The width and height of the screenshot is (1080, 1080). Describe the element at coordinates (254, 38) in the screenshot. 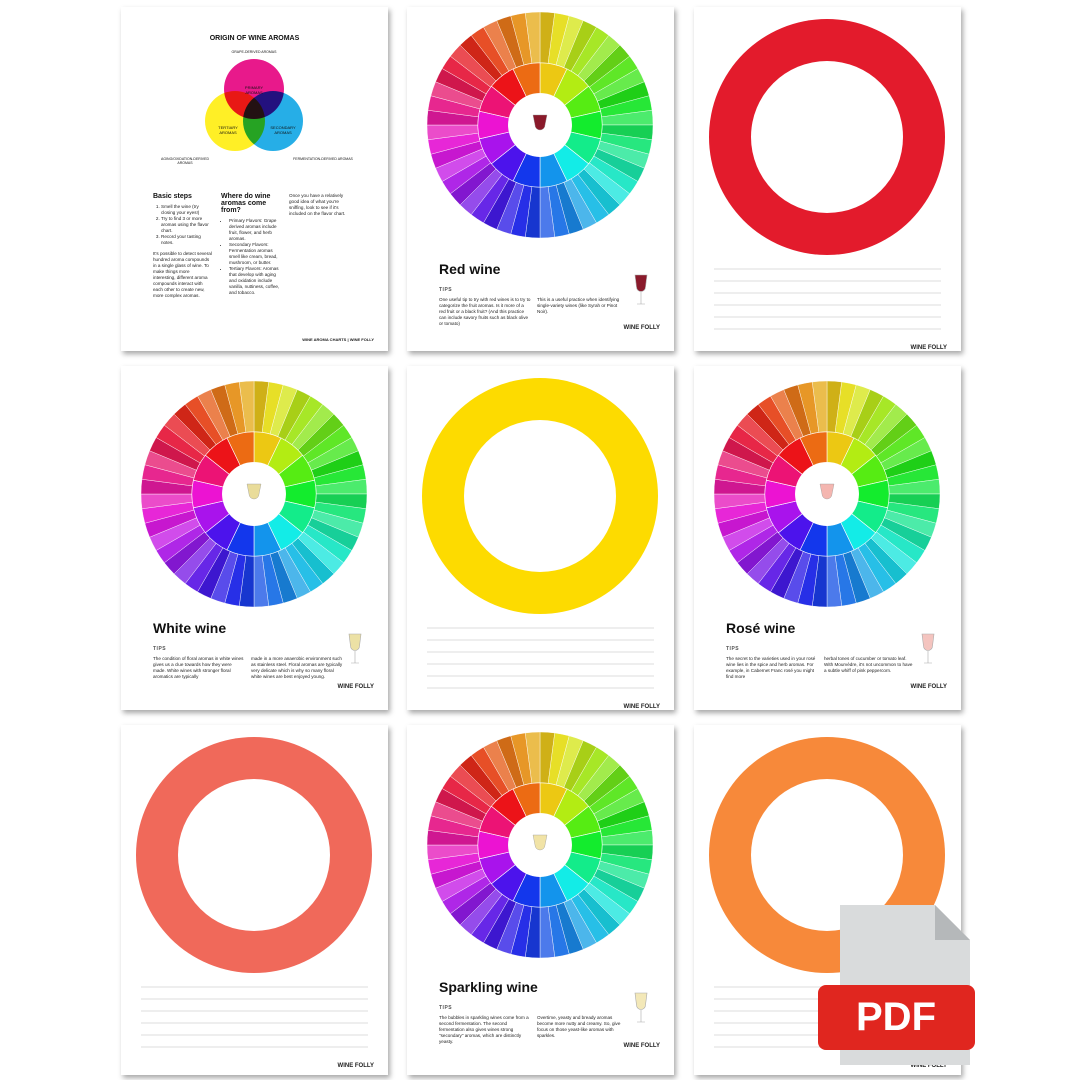

I see `origin-title: ORIGIN OF WINE AROMAS` at that location.